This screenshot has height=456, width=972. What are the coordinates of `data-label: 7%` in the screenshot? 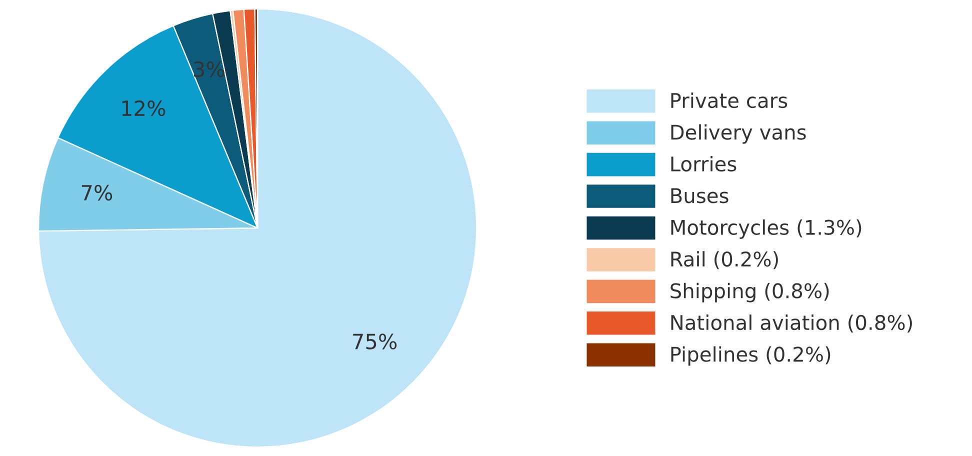 It's located at (97, 192).